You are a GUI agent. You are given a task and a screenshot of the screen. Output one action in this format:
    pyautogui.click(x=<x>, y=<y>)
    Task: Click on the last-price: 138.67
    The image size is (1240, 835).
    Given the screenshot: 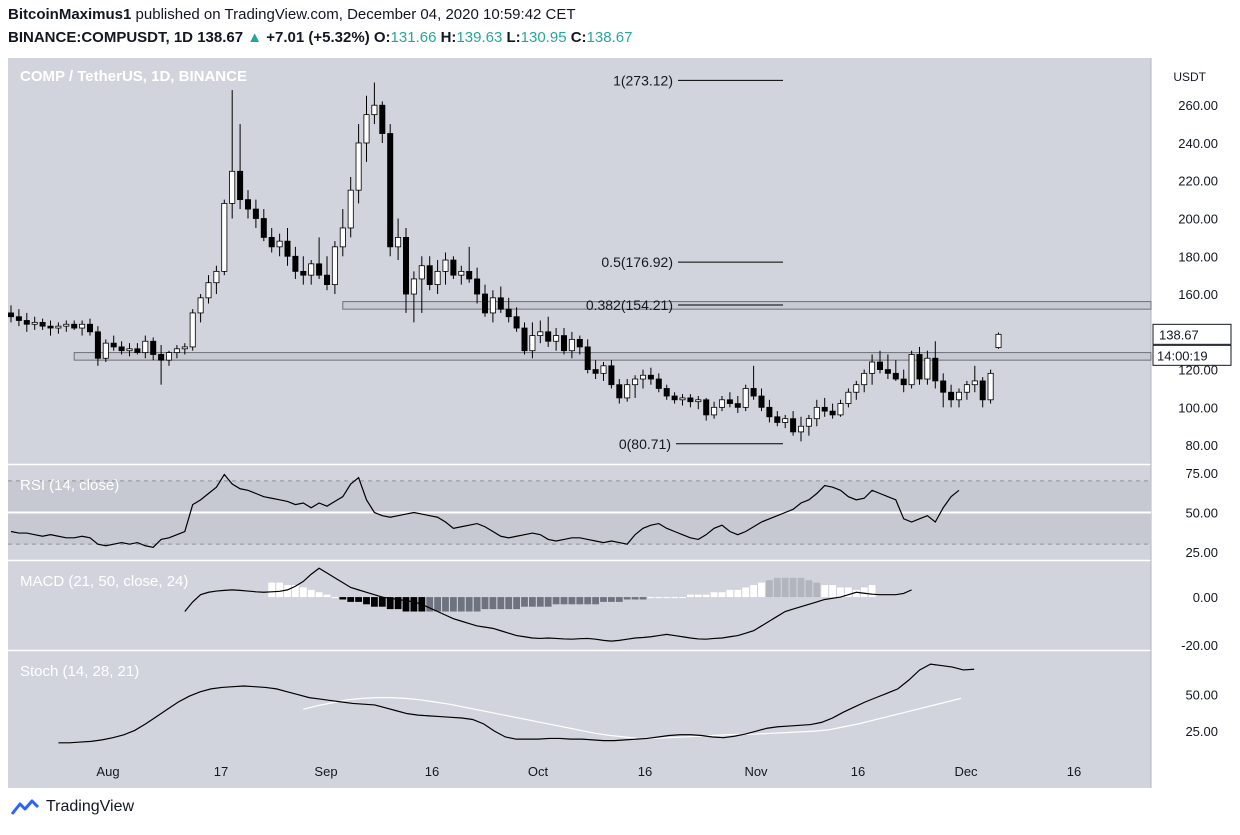 What is the action you would take?
    pyautogui.click(x=220, y=37)
    